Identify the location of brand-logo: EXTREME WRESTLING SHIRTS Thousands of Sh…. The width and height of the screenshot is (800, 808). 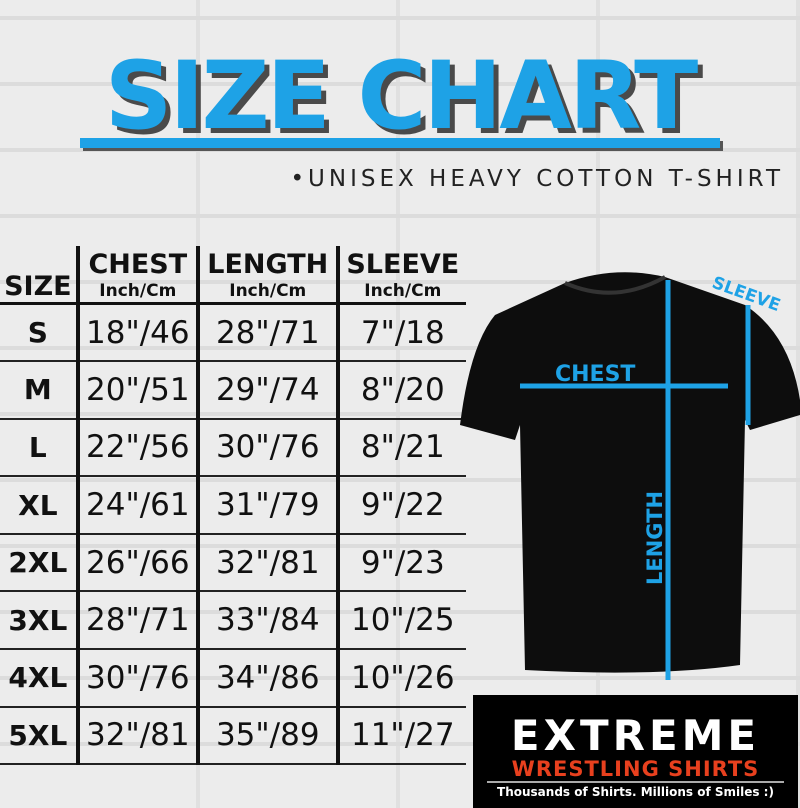
(635, 751).